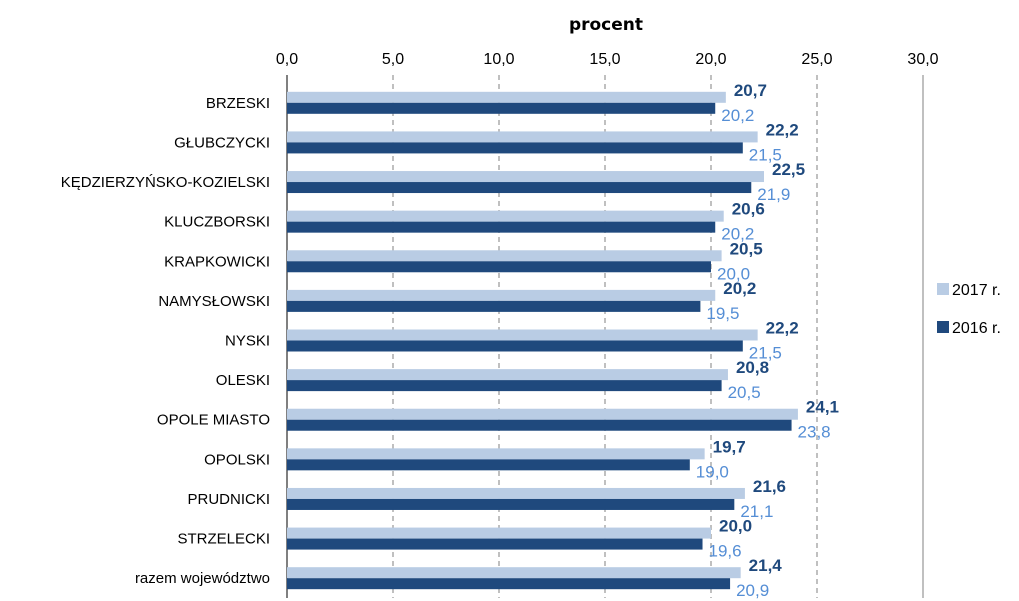  Describe the element at coordinates (725, 551) in the screenshot. I see `value-label-2016: 19,6` at that location.